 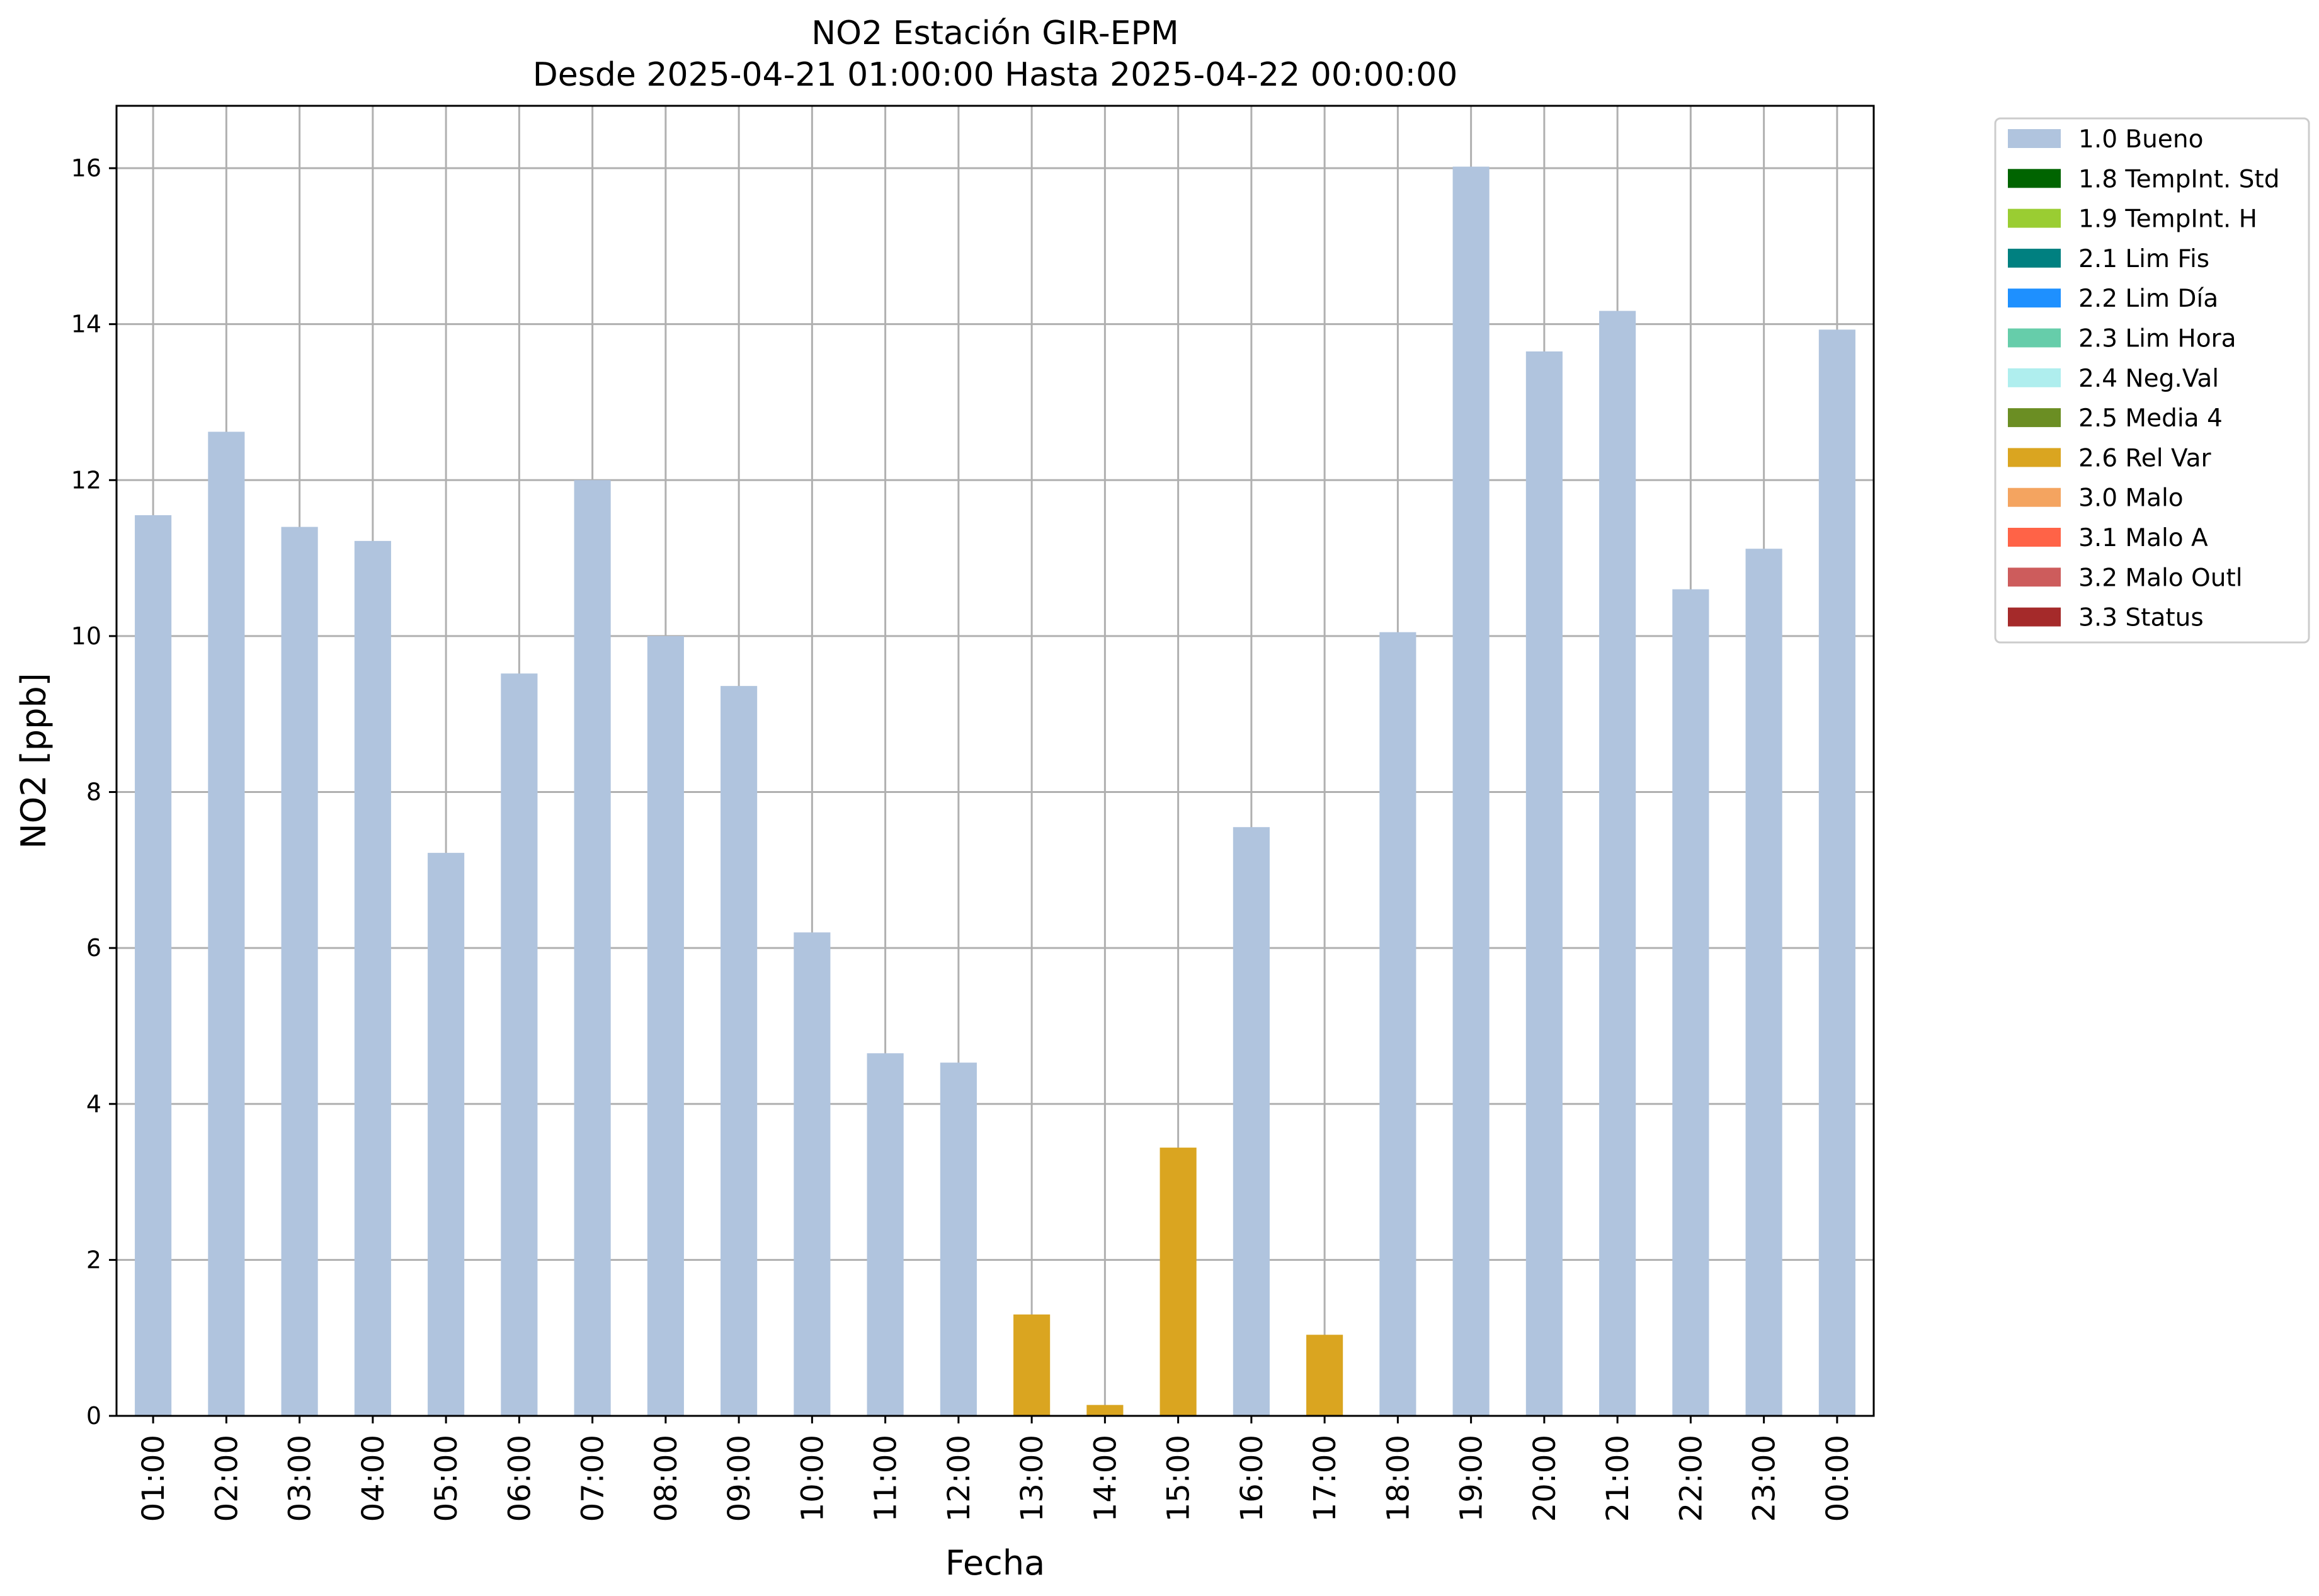 What do you see at coordinates (93, 948) in the screenshot?
I see `y-tick-label: 6` at bounding box center [93, 948].